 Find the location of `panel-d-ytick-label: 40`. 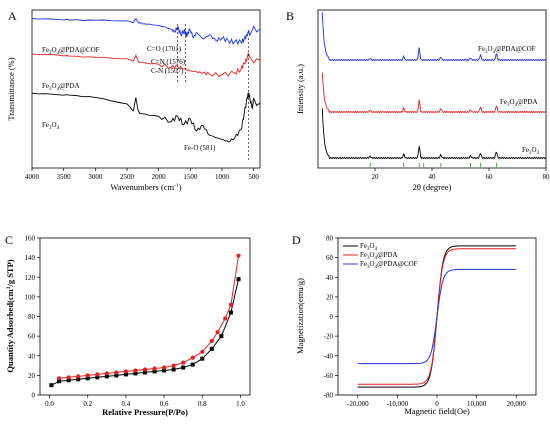

panel-d-ytick-label: 40 is located at coordinates (330, 278).